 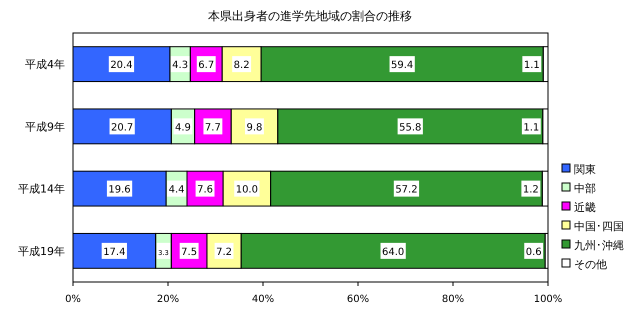 I want to click on x-tick-label: 100%, so click(x=548, y=299).